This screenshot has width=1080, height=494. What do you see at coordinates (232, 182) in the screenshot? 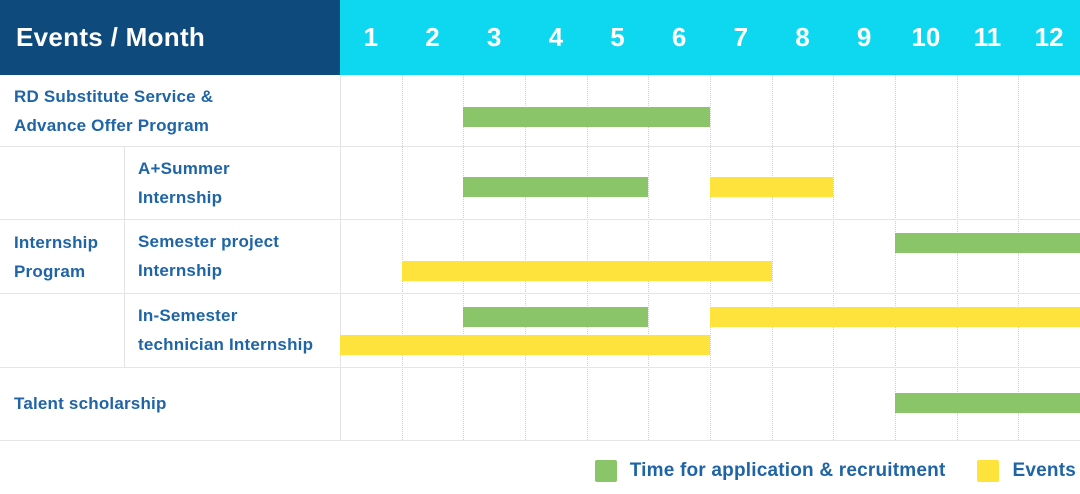
I see `row-label-a-summer: A+Summer Internship` at bounding box center [232, 182].